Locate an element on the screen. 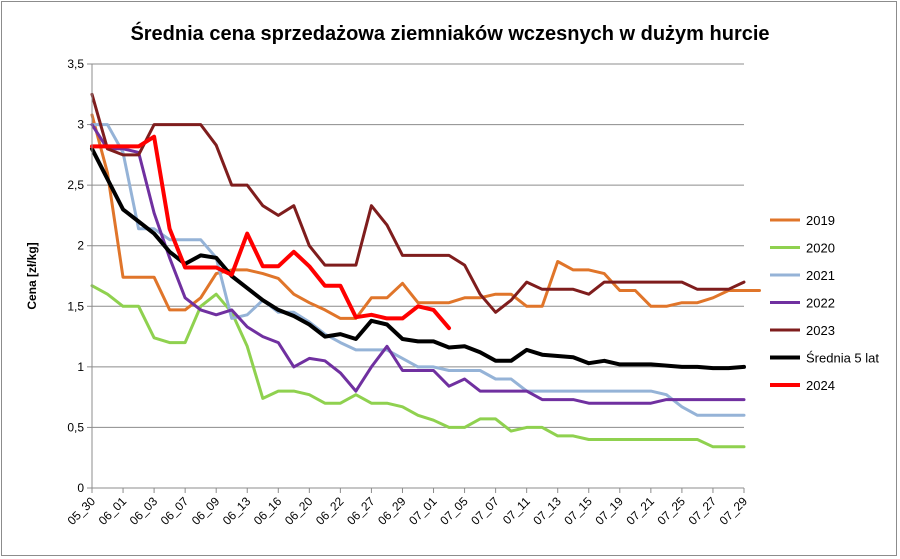  x-tick-label: 06_16 is located at coordinates (268, 511).